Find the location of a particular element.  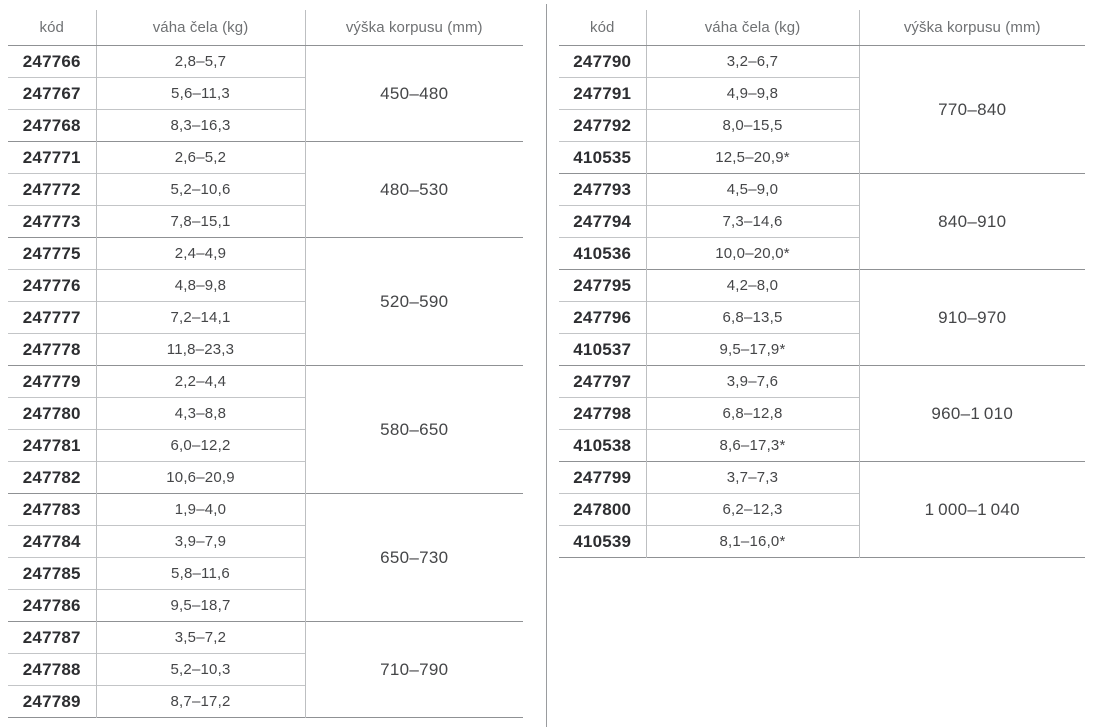

table-row: 247775 2,4–4,9 520–590 is located at coordinates (265, 301).